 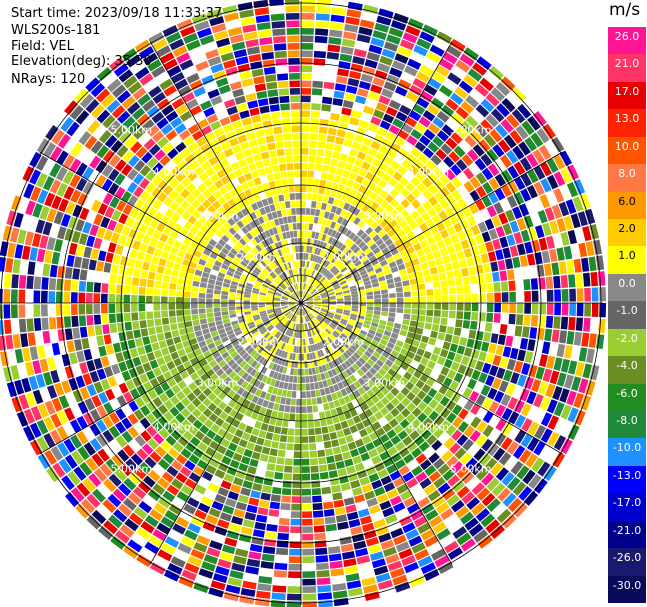 What do you see at coordinates (627, 393) in the screenshot?
I see `colorbar-tick-label: -6.0` at bounding box center [627, 393].